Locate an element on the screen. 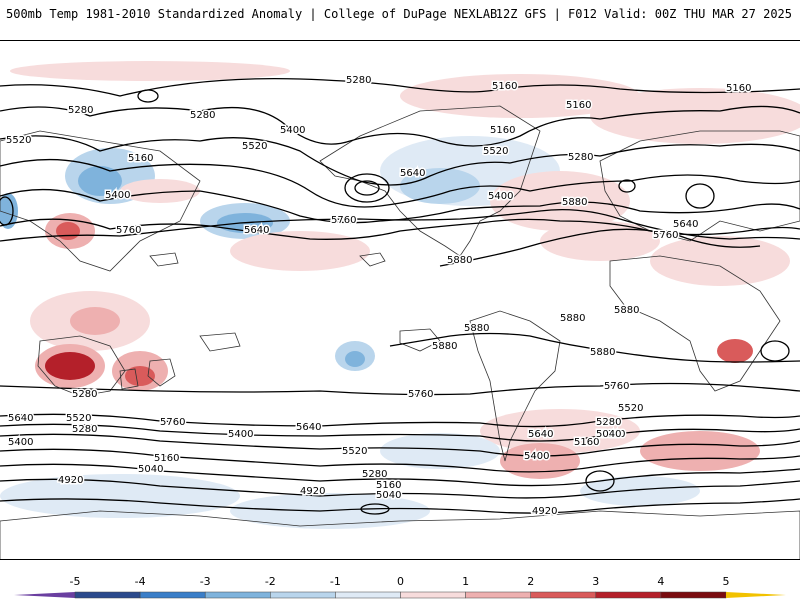 The image size is (800, 604). contour-5160-south is located at coordinates (400, 475).